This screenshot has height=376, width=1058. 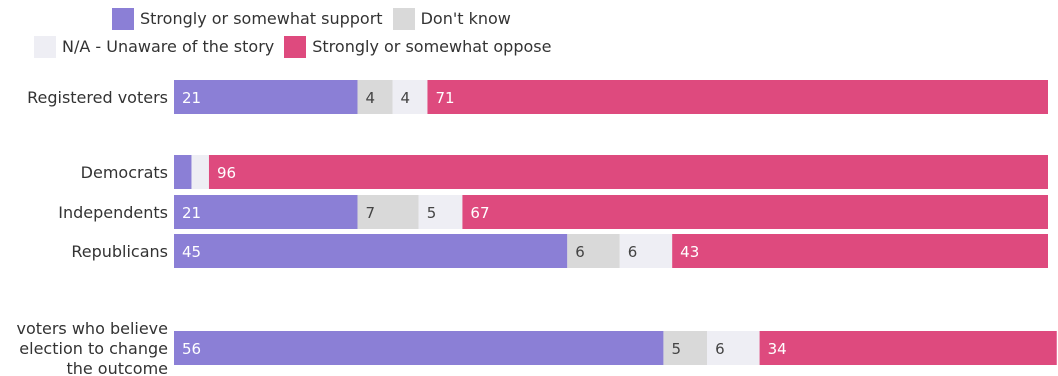 What do you see at coordinates (593, 251) in the screenshot?
I see `bar-republicans-don-t-know` at bounding box center [593, 251].